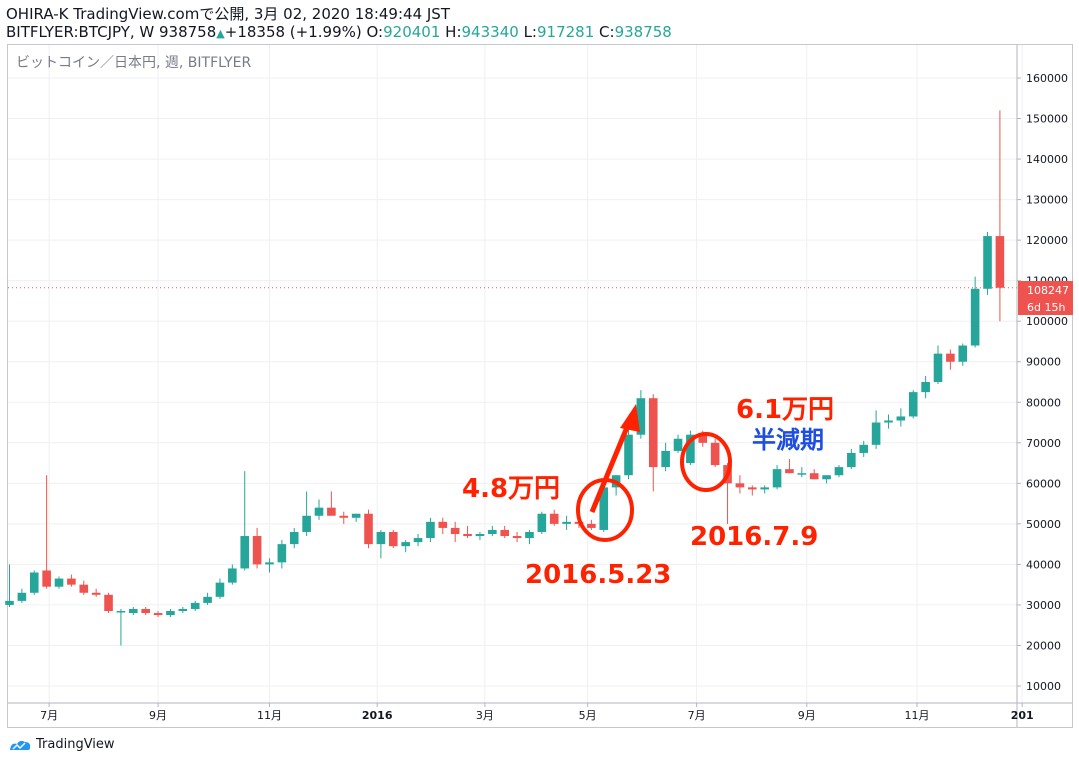  Describe the element at coordinates (61, 744) in the screenshot. I see `footer: TradingView` at that location.